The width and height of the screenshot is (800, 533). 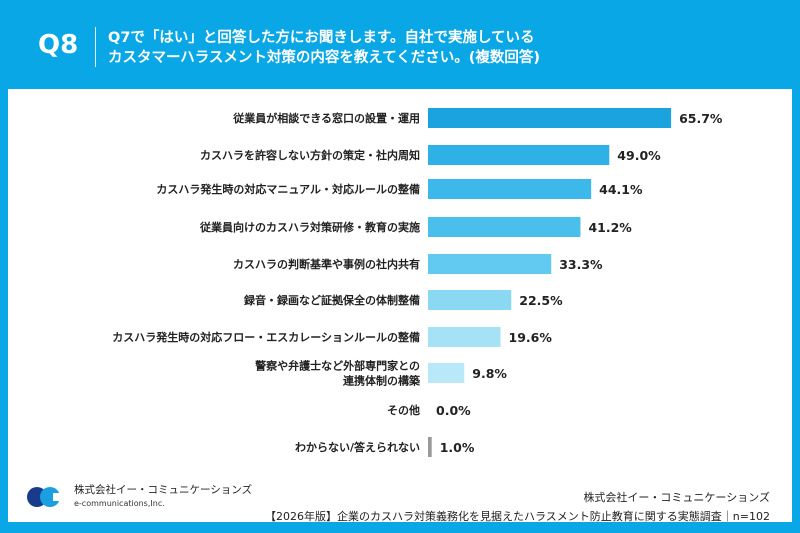 What do you see at coordinates (489, 373) in the screenshot?
I see `value-label: 9.8%` at bounding box center [489, 373].